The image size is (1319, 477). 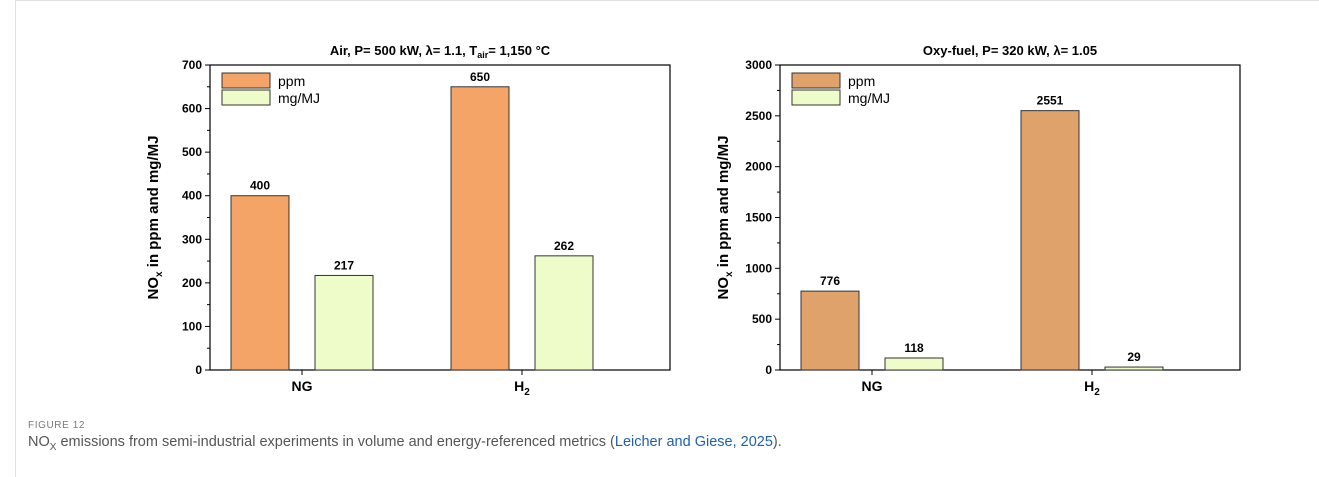 I want to click on chart-title-main: Oxy-fuel, P= 320 kW, λ= 1.05, so click(x=1010, y=50).